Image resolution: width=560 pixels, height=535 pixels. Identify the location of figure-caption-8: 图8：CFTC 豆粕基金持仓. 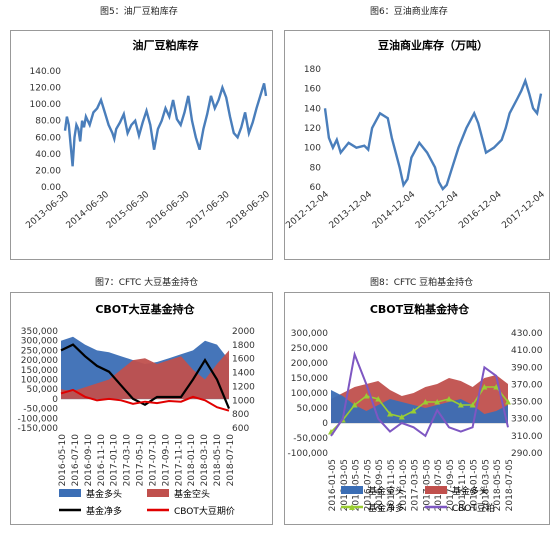
(422, 283).